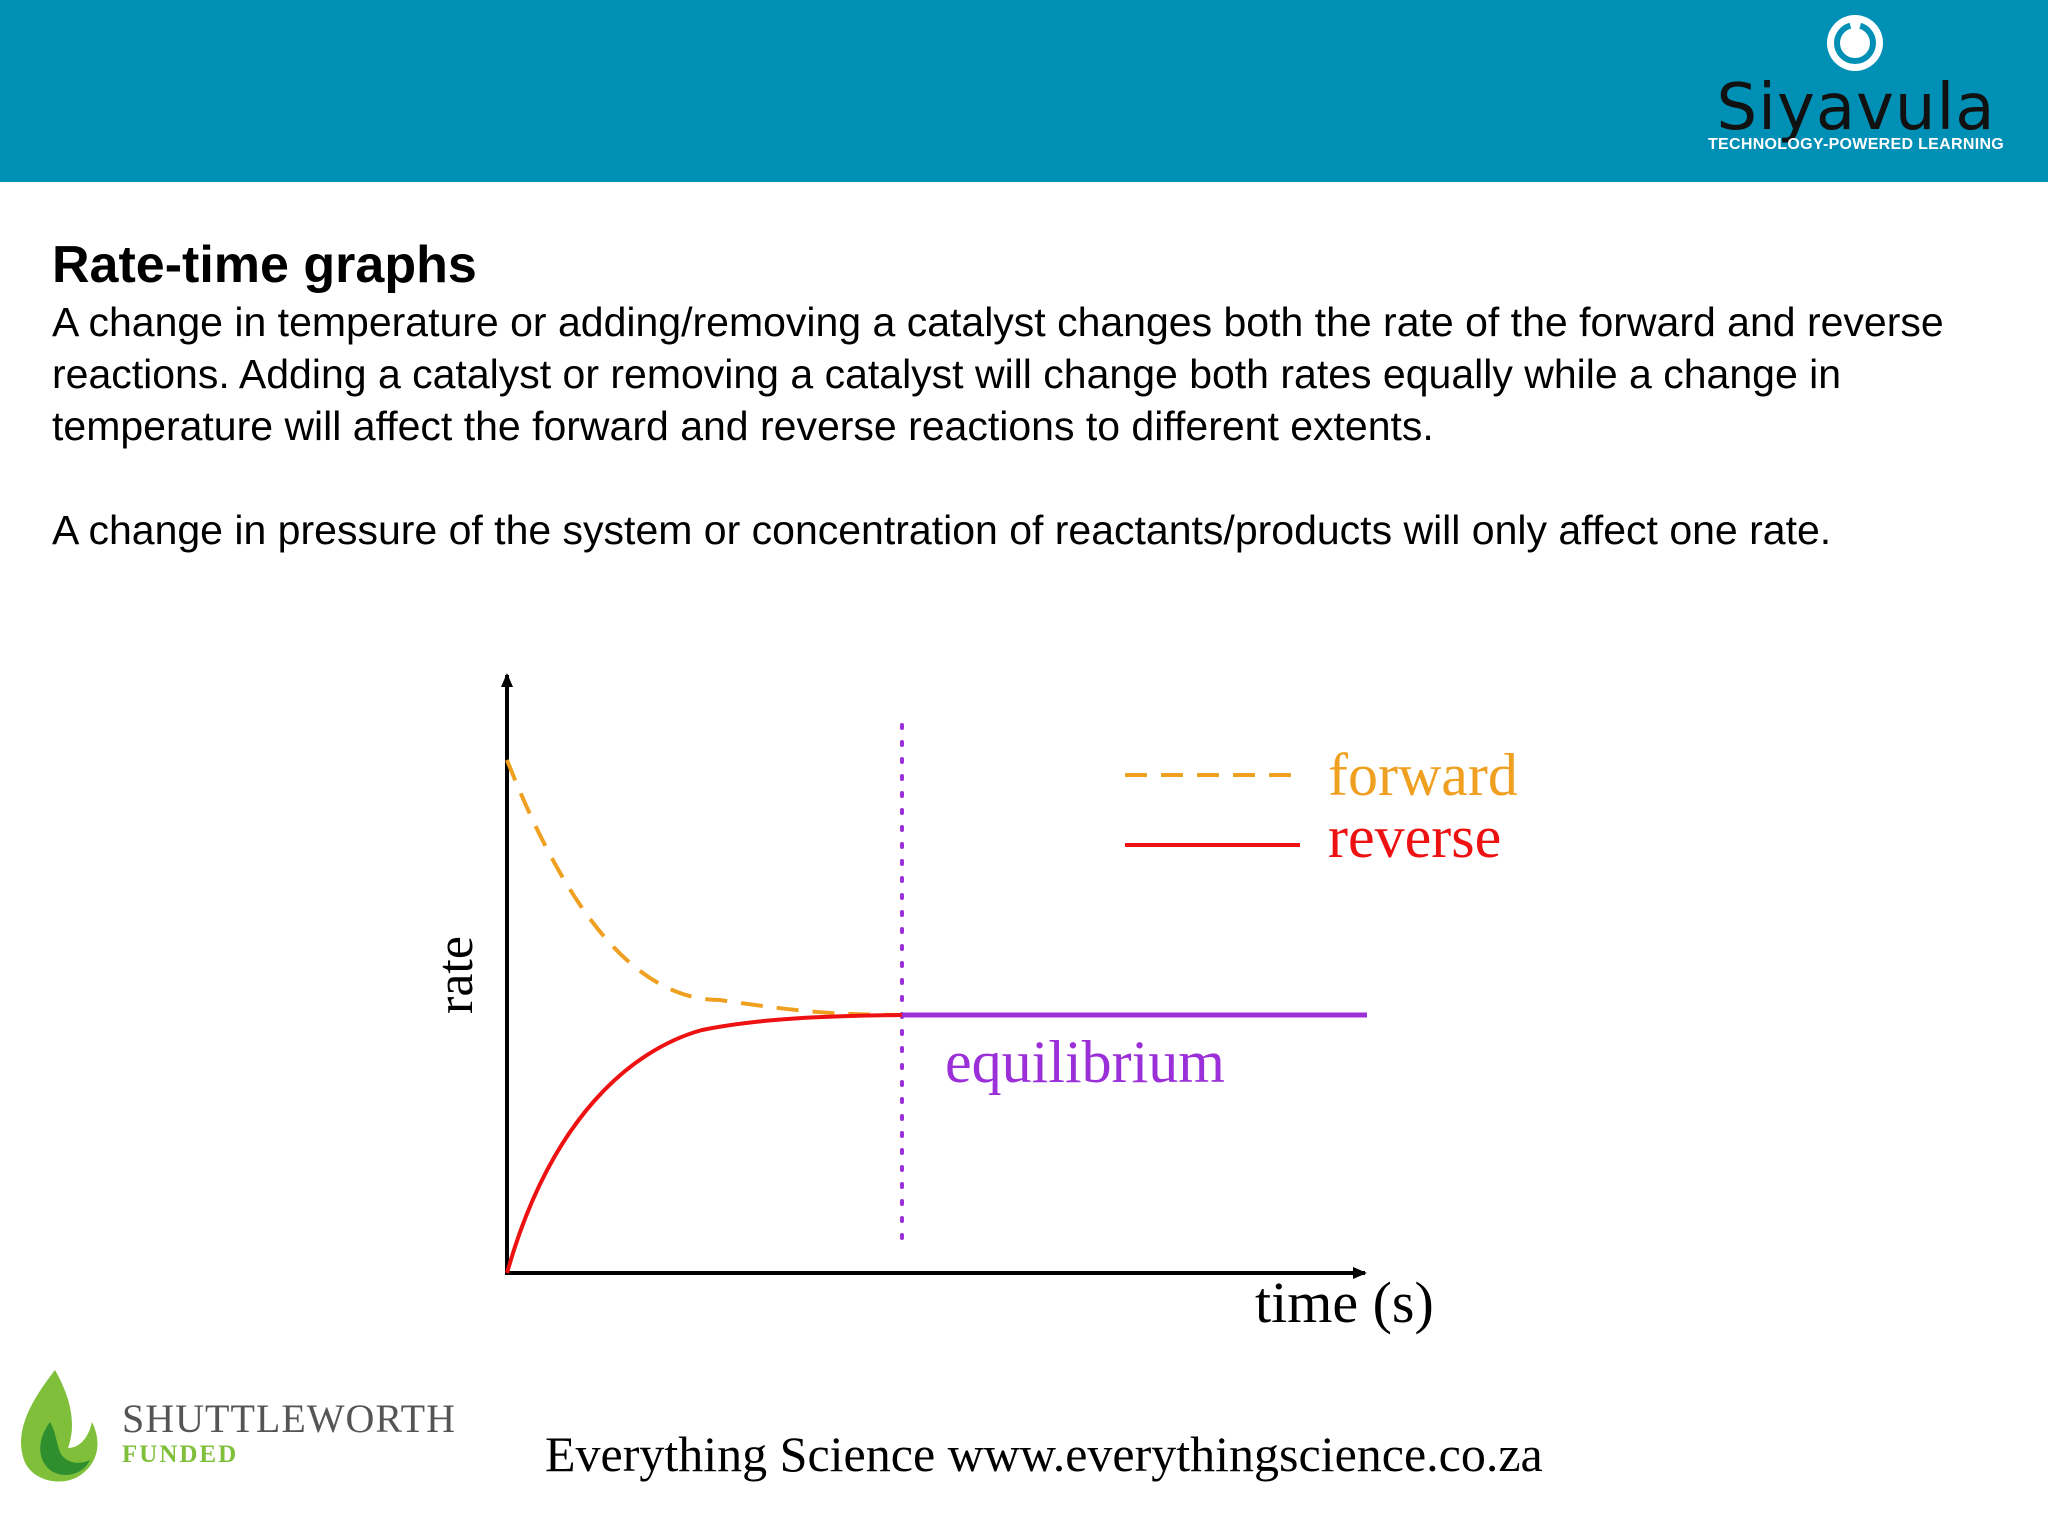 The image size is (2048, 1535). Describe the element at coordinates (180, 1454) in the screenshot. I see `sponsor-sub: FUNDED` at that location.